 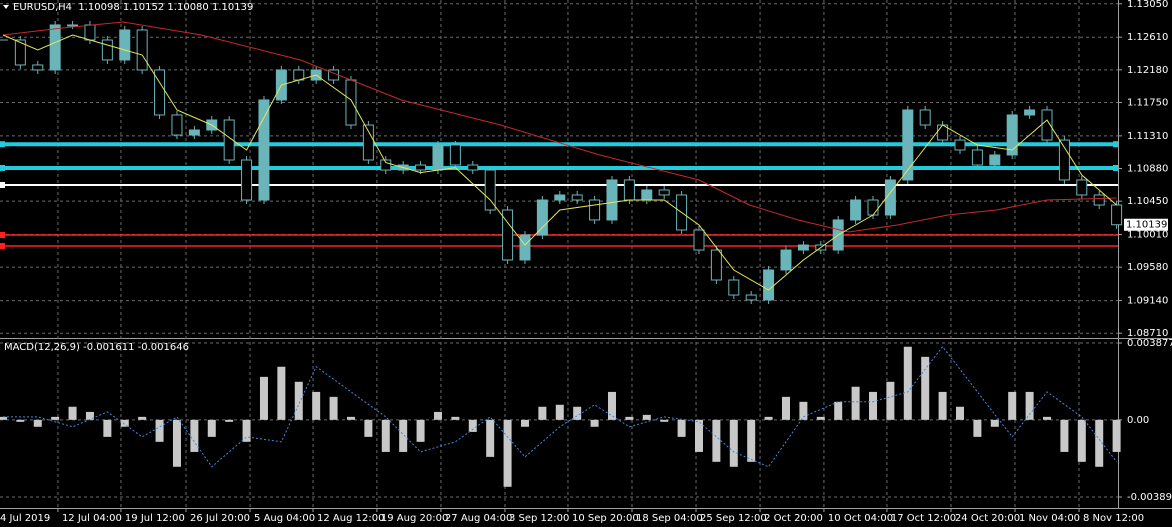 What do you see at coordinates (1147, 102) in the screenshot?
I see `y-tick-label: 1.11750` at bounding box center [1147, 102].